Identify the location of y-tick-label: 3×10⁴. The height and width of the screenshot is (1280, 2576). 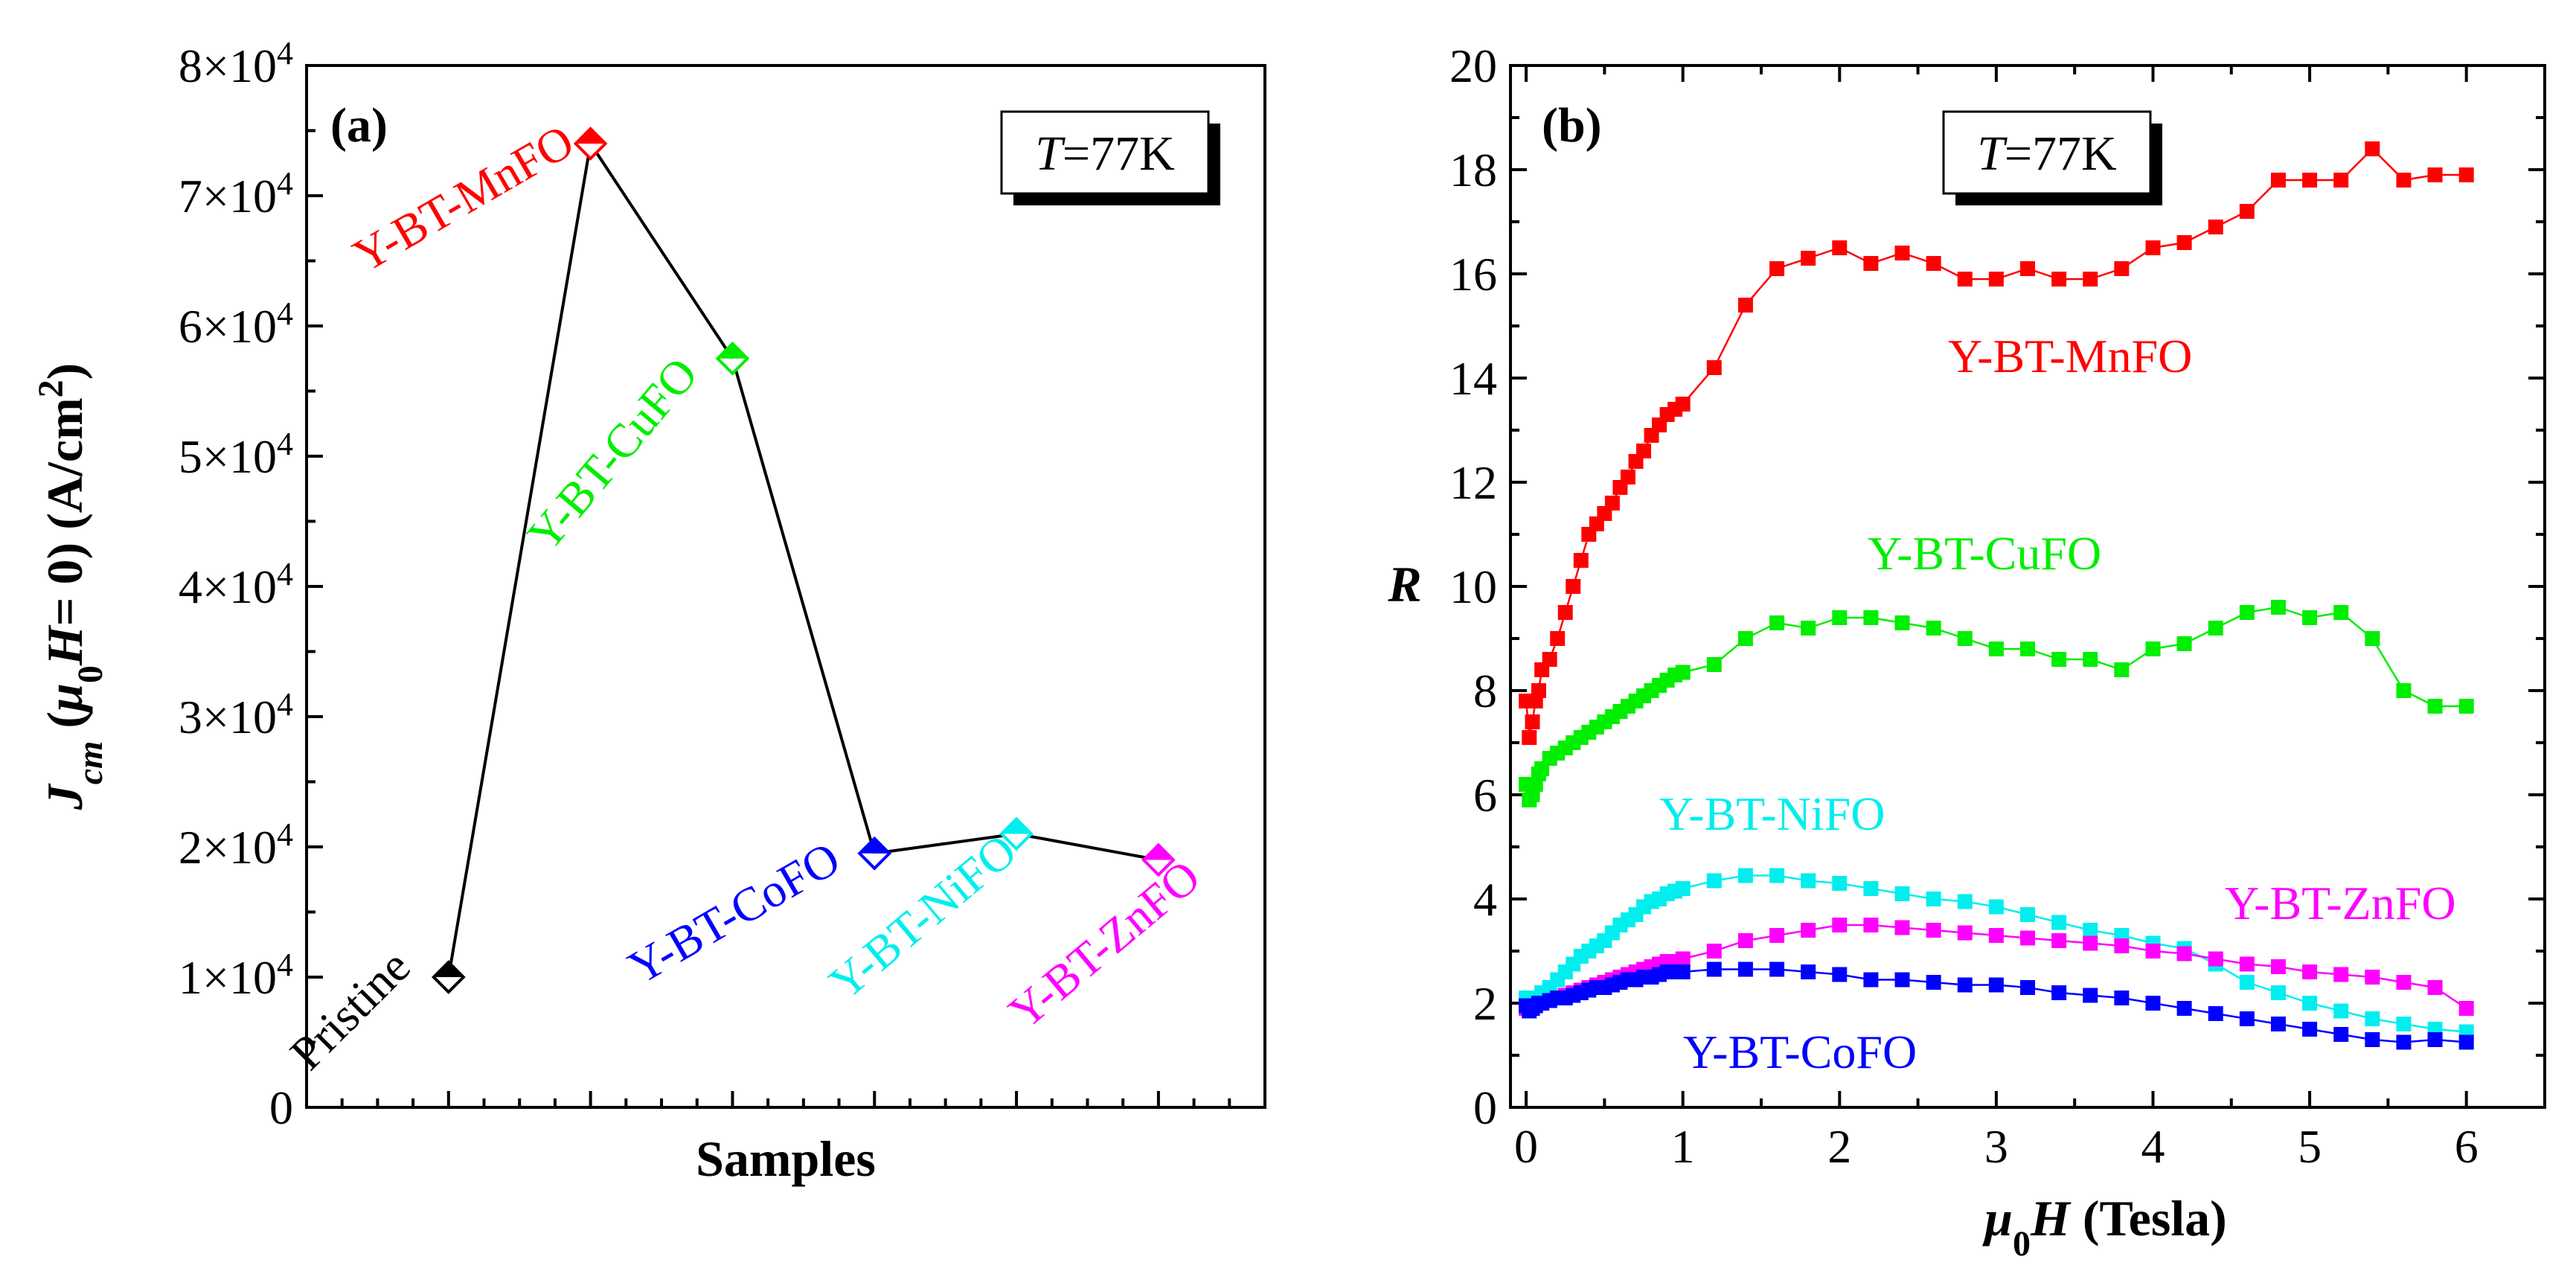
(236, 715).